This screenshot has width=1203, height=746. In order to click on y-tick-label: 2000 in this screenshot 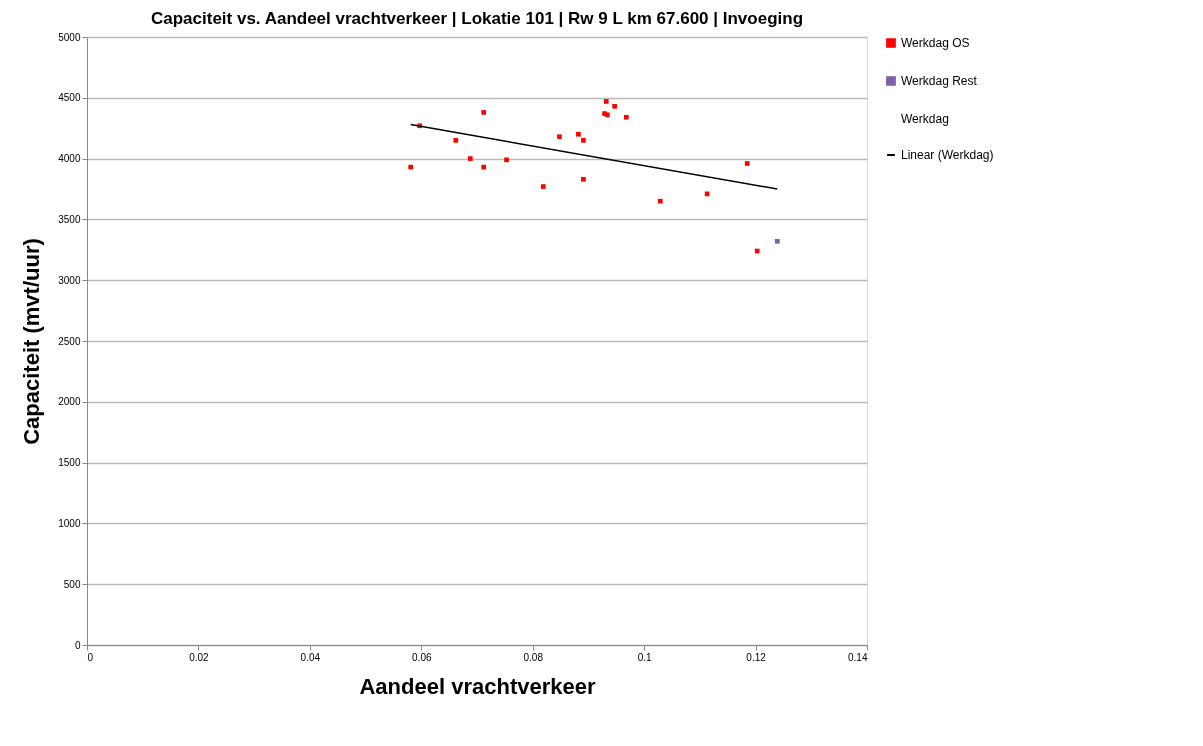, I will do `click(69, 402)`.